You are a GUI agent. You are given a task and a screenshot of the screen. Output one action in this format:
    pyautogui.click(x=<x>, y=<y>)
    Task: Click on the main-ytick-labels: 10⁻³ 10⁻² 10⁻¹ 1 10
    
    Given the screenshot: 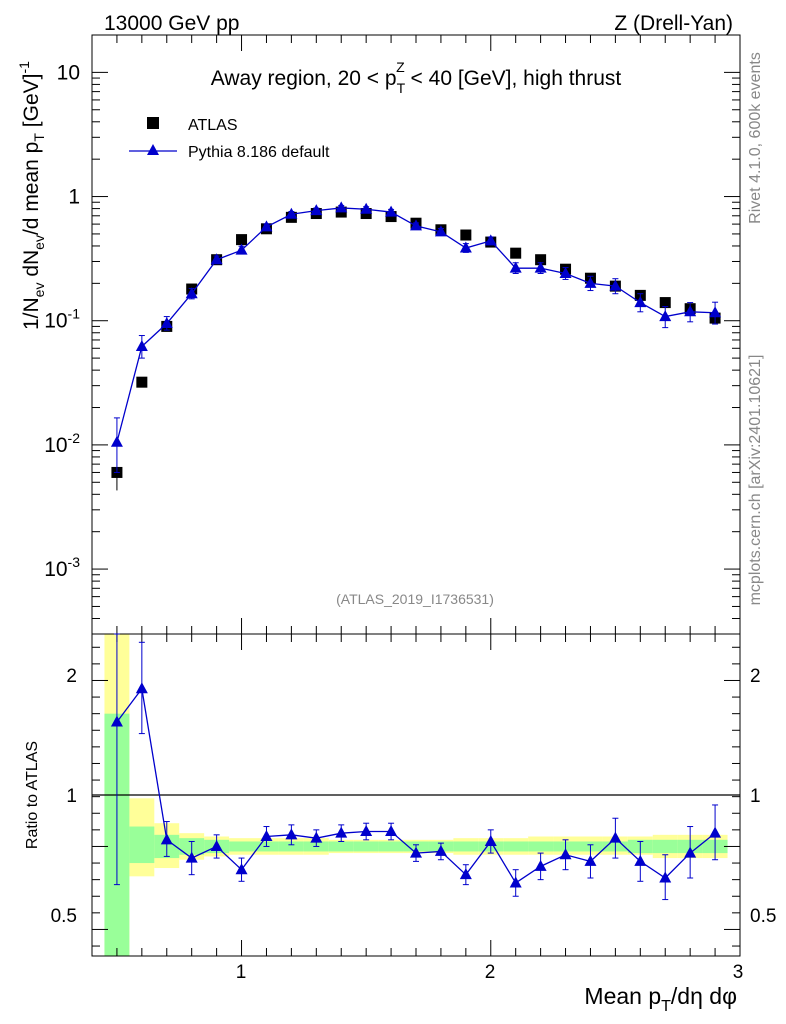 What is the action you would take?
    pyautogui.click(x=62, y=321)
    